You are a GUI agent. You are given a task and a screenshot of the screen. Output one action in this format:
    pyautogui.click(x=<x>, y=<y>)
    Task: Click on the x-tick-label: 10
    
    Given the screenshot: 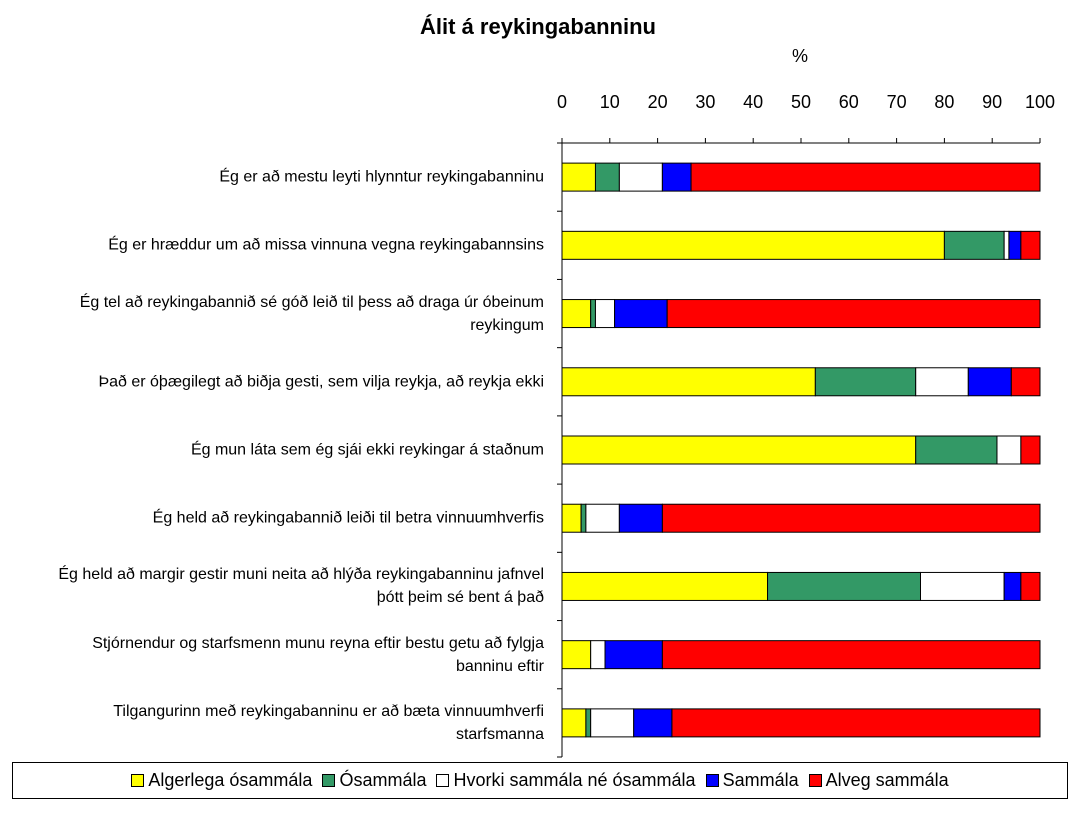 What is the action you would take?
    pyautogui.click(x=610, y=102)
    